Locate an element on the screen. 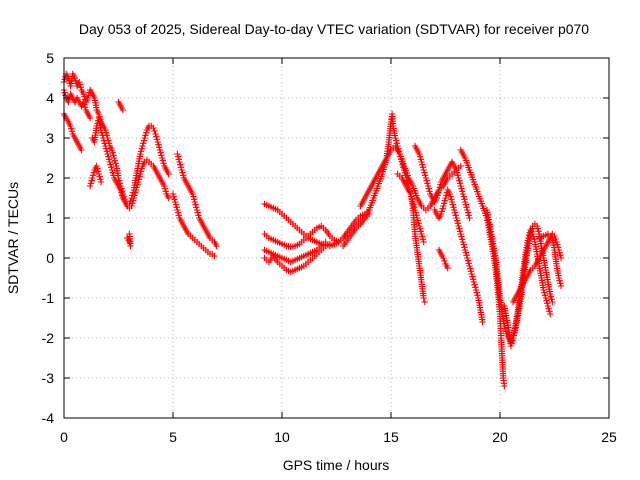 The height and width of the screenshot is (480, 640). y-tick-label: 4 is located at coordinates (50, 98).